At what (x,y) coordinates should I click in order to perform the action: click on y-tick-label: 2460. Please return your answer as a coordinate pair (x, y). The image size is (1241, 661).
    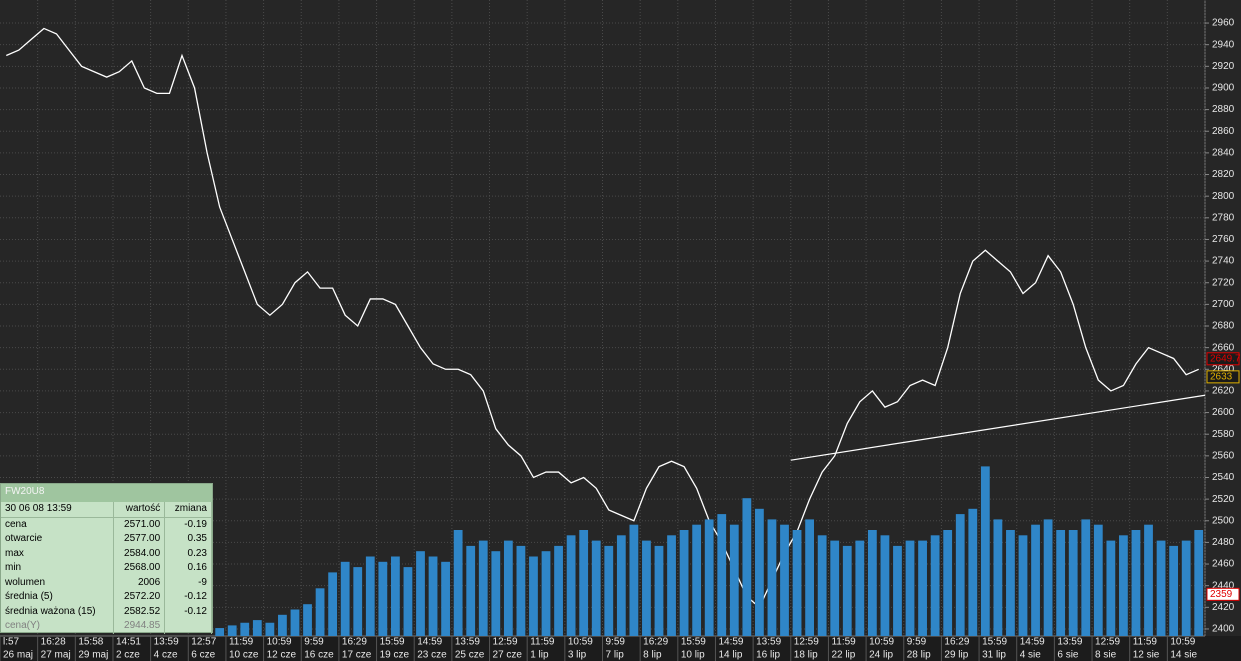
    Looking at the image, I should click on (1223, 564).